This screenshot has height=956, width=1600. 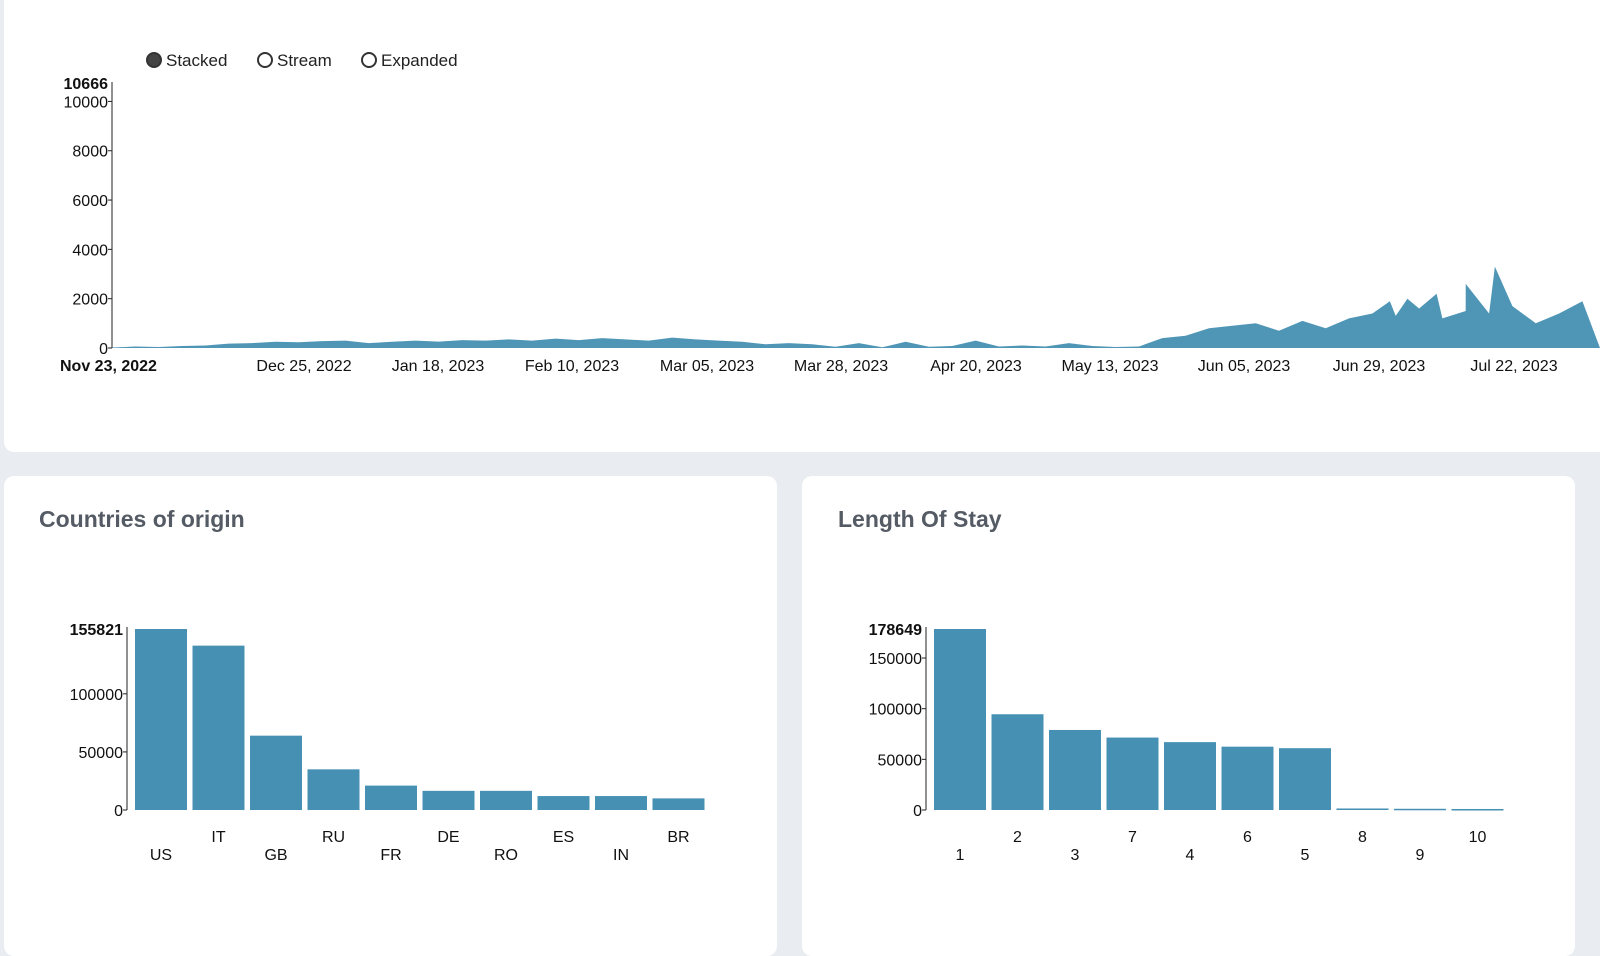 I want to click on bar-gb, so click(x=276, y=772).